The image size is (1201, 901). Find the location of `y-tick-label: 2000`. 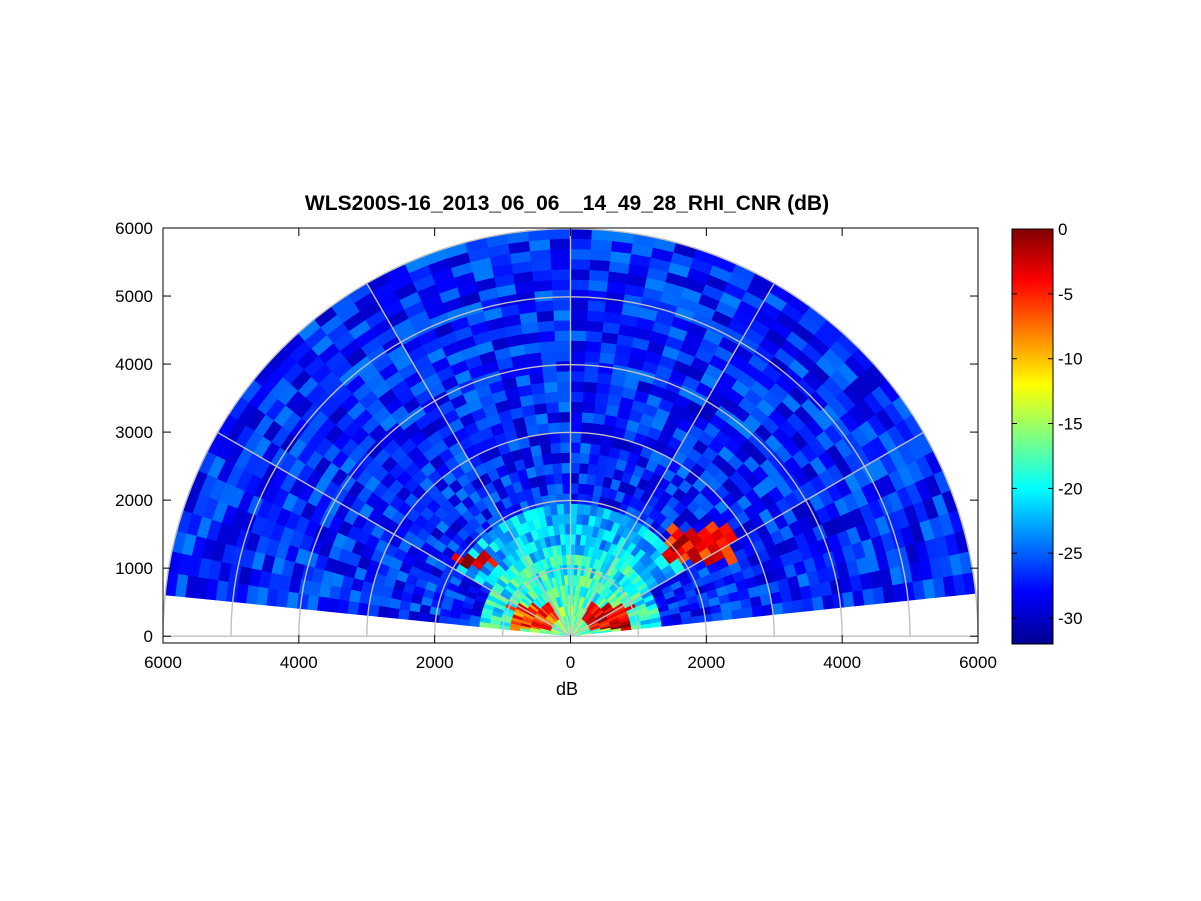

y-tick-label: 2000 is located at coordinates (134, 500).